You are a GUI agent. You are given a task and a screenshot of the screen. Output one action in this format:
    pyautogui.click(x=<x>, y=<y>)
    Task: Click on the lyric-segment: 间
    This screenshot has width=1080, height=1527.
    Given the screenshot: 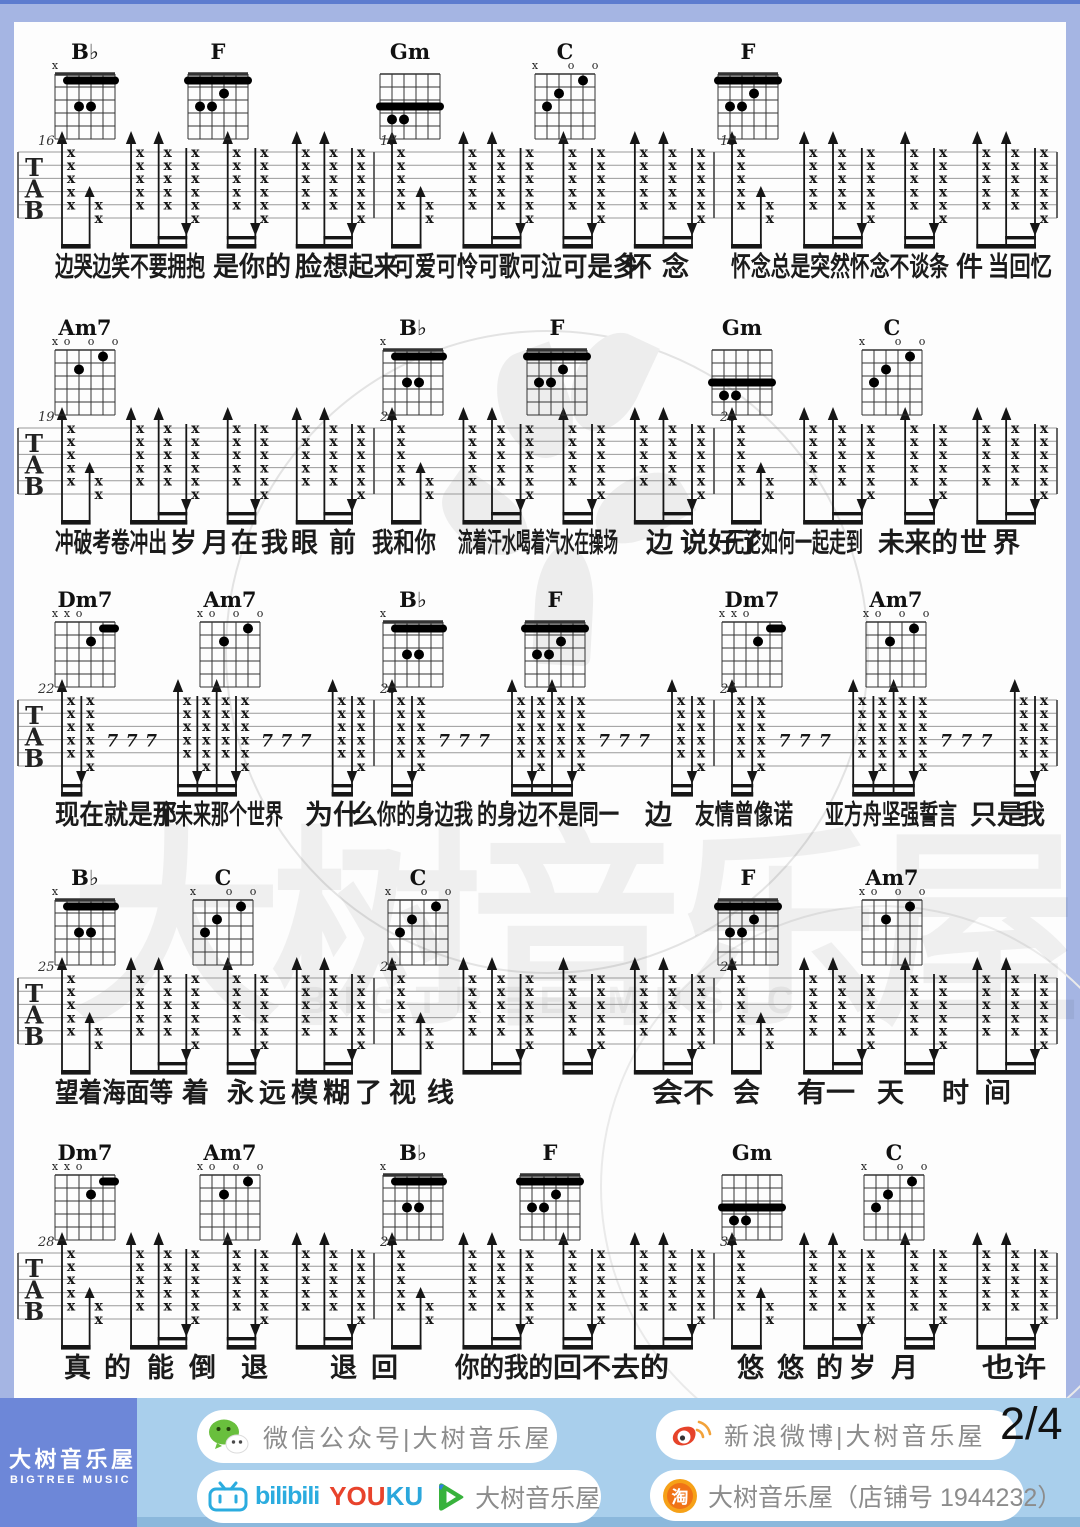 What is the action you would take?
    pyautogui.click(x=997, y=1093)
    